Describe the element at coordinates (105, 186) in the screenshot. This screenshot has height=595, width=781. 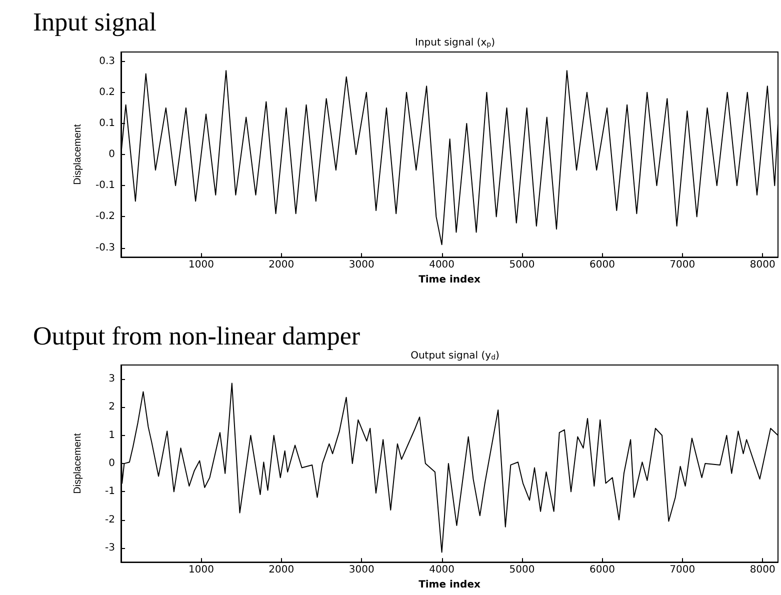
I see `y-tick-label: -0.1` at that location.